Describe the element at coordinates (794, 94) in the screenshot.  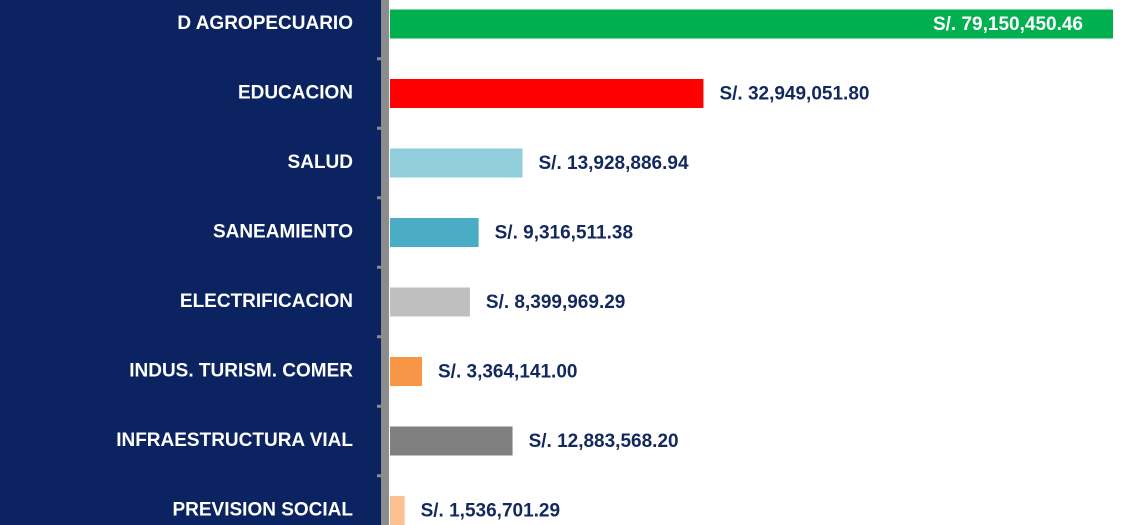
I see `value-label: S/. 32,949,051.80` at that location.